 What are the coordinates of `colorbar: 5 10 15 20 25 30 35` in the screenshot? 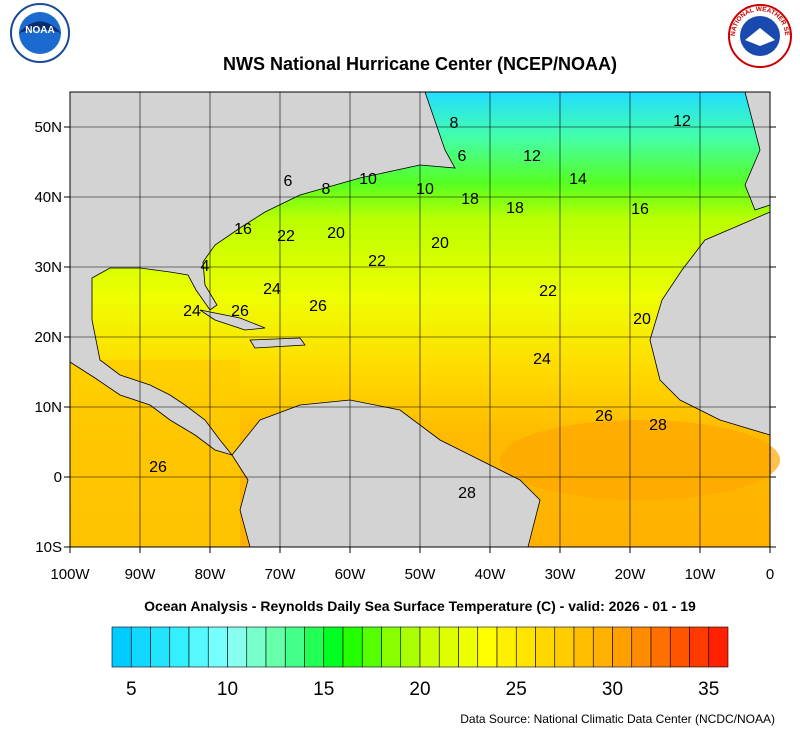 It's located at (420, 663).